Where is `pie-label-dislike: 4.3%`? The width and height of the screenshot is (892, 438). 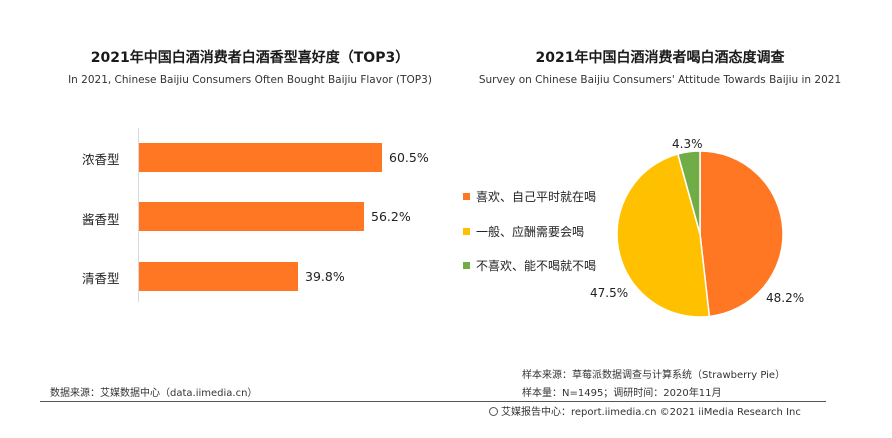 pie-label-dislike: 4.3% is located at coordinates (687, 144).